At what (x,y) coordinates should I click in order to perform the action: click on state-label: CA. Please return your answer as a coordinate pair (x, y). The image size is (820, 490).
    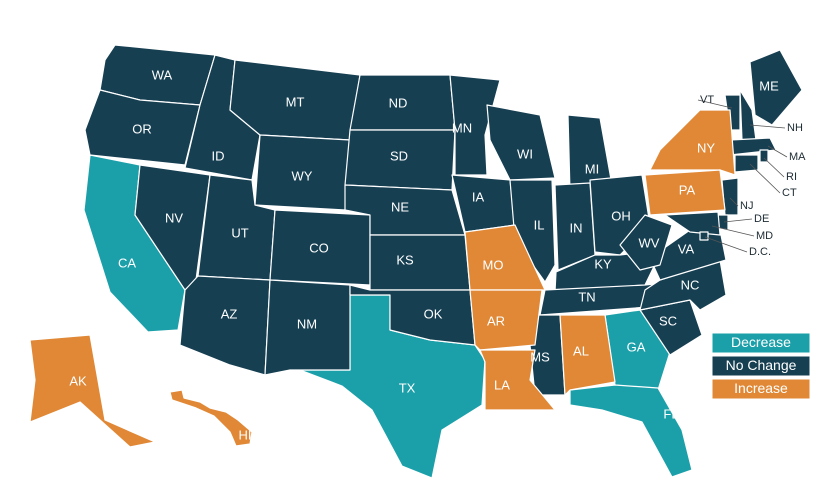
    Looking at the image, I should click on (127, 262).